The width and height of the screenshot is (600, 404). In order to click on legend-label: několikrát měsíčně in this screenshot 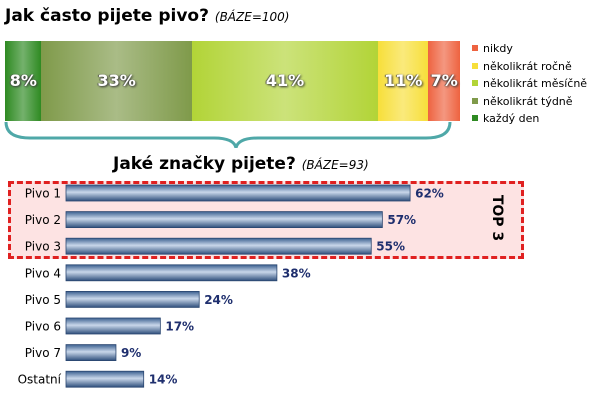, I will do `click(535, 83)`.